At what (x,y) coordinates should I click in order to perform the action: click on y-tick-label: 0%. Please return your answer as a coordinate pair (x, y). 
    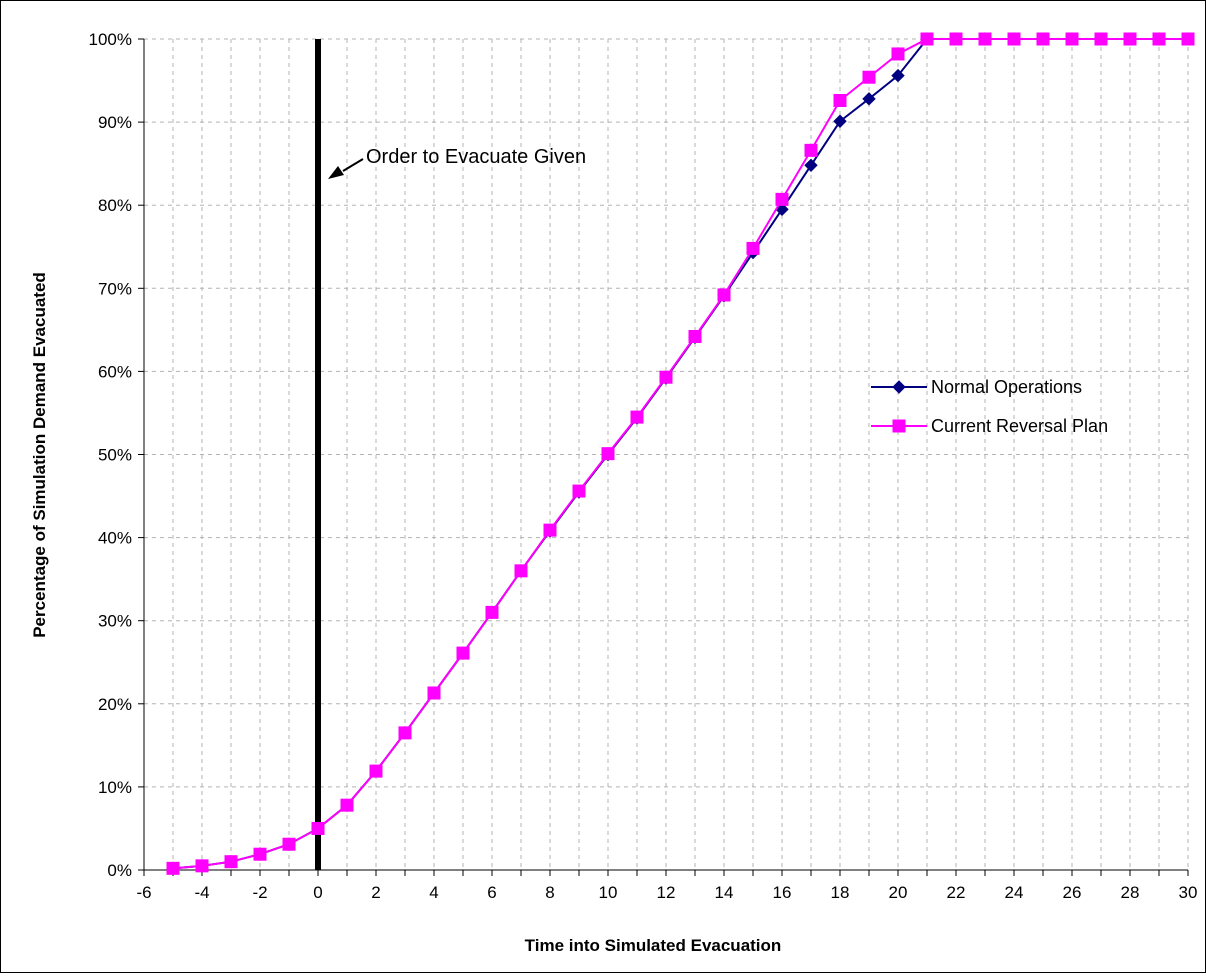
    Looking at the image, I should click on (119, 870).